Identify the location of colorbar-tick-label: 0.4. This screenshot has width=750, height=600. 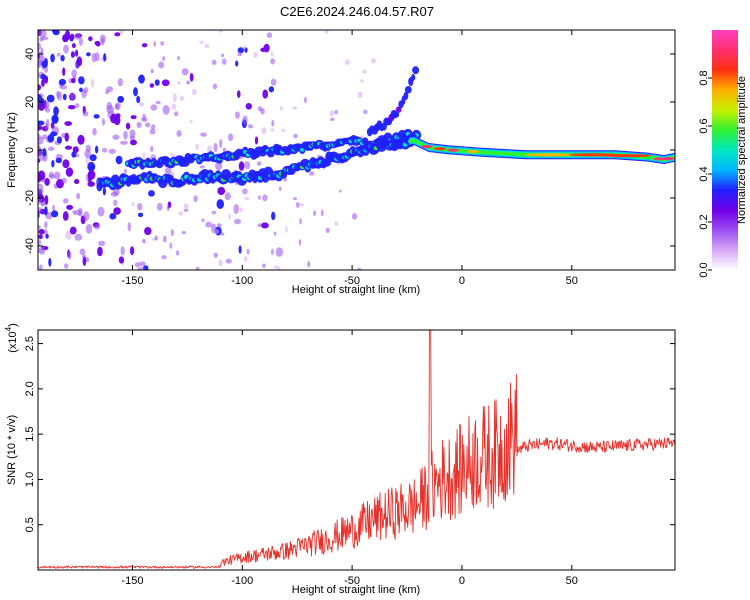
(704, 173).